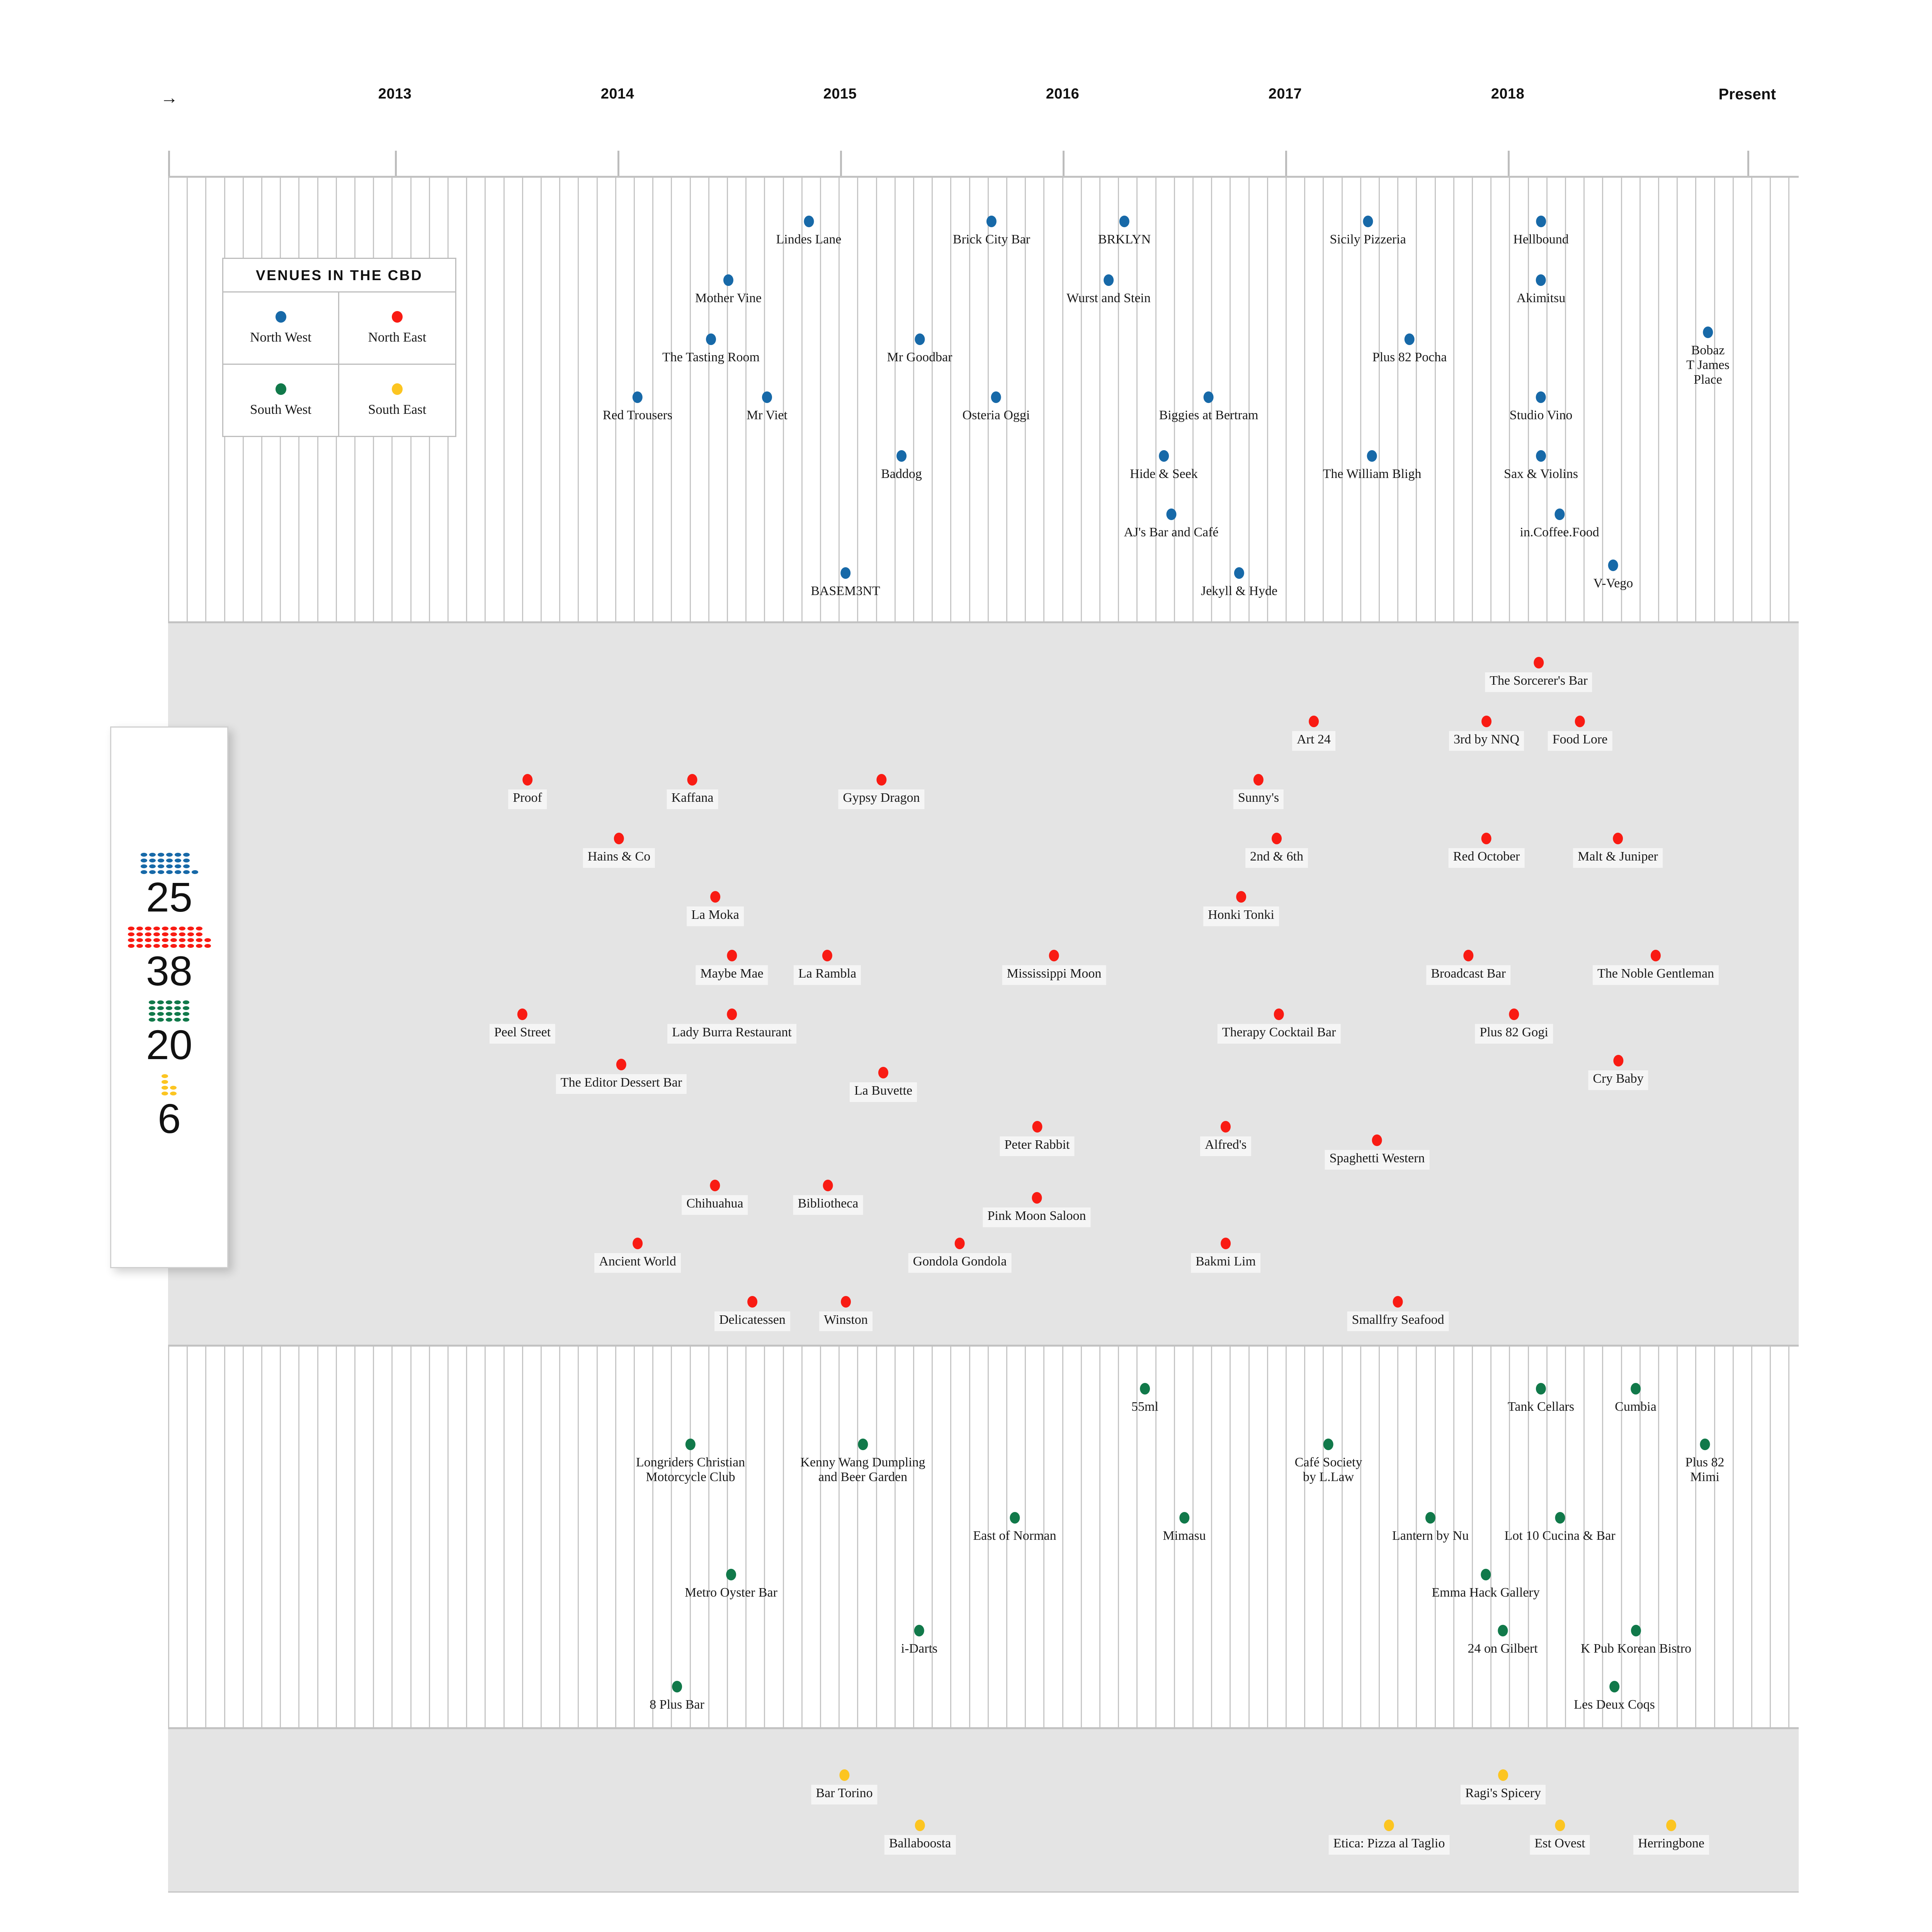 The height and width of the screenshot is (1932, 1932). What do you see at coordinates (1239, 585) in the screenshot?
I see `venue-point: Jekyll & Hyde` at bounding box center [1239, 585].